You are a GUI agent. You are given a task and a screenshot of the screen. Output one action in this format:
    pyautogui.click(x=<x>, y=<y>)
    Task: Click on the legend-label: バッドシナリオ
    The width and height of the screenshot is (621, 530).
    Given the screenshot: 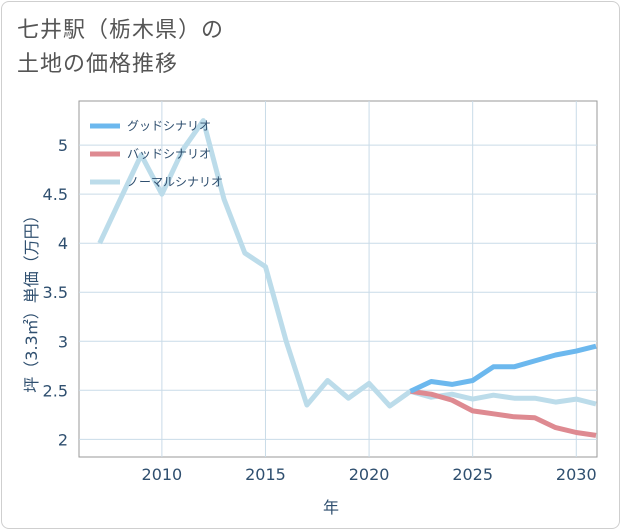 What is the action you would take?
    pyautogui.click(x=169, y=154)
    